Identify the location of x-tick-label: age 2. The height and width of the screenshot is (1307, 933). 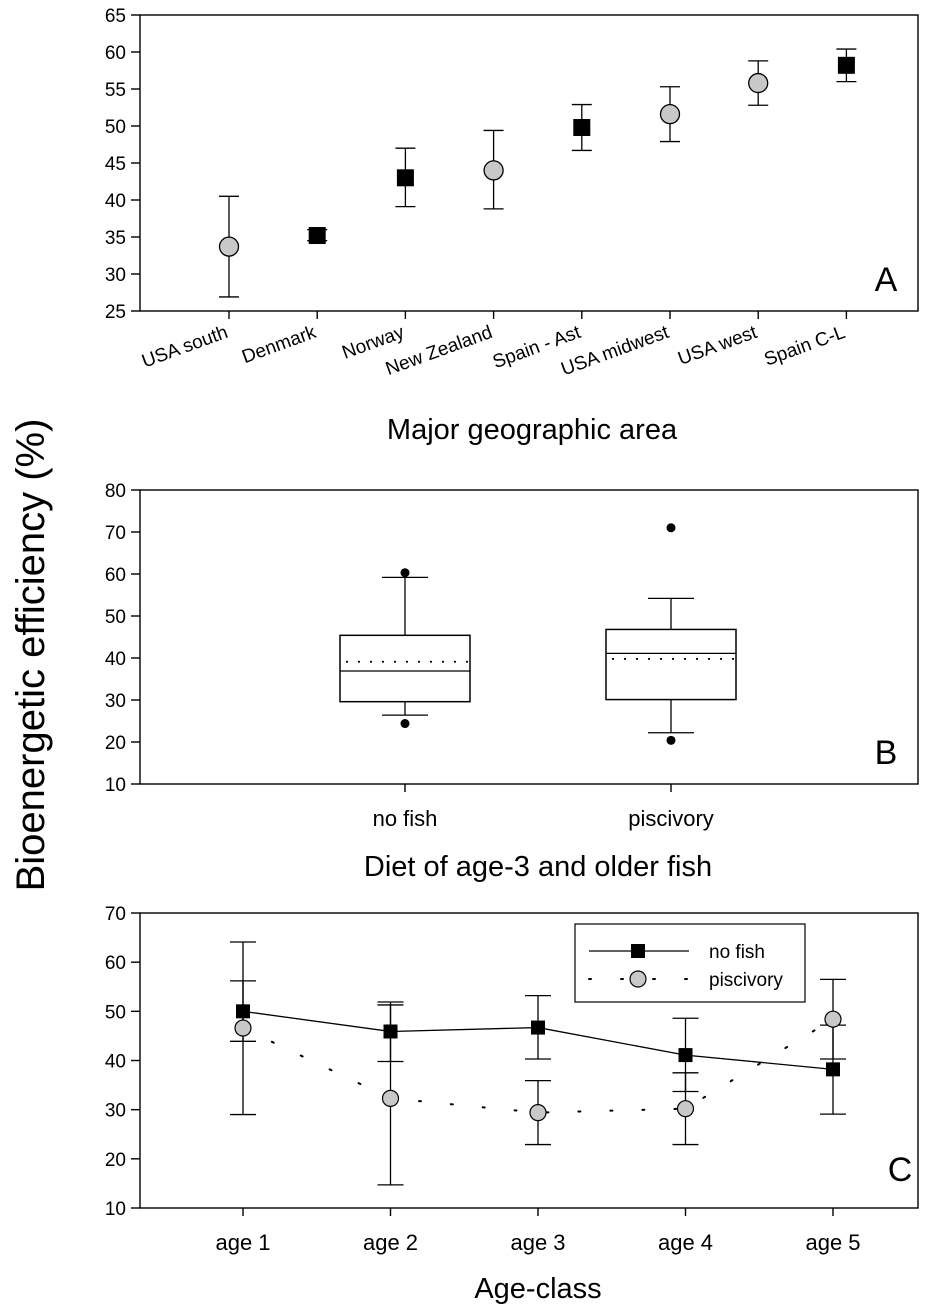
(390, 1242).